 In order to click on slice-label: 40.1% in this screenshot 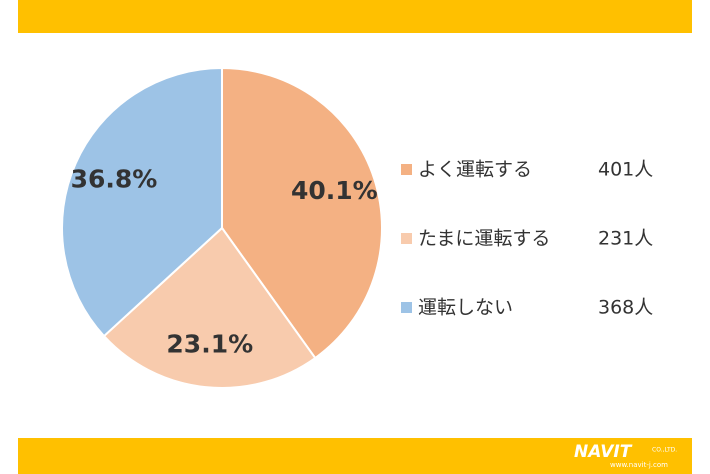, I will do `click(334, 190)`.